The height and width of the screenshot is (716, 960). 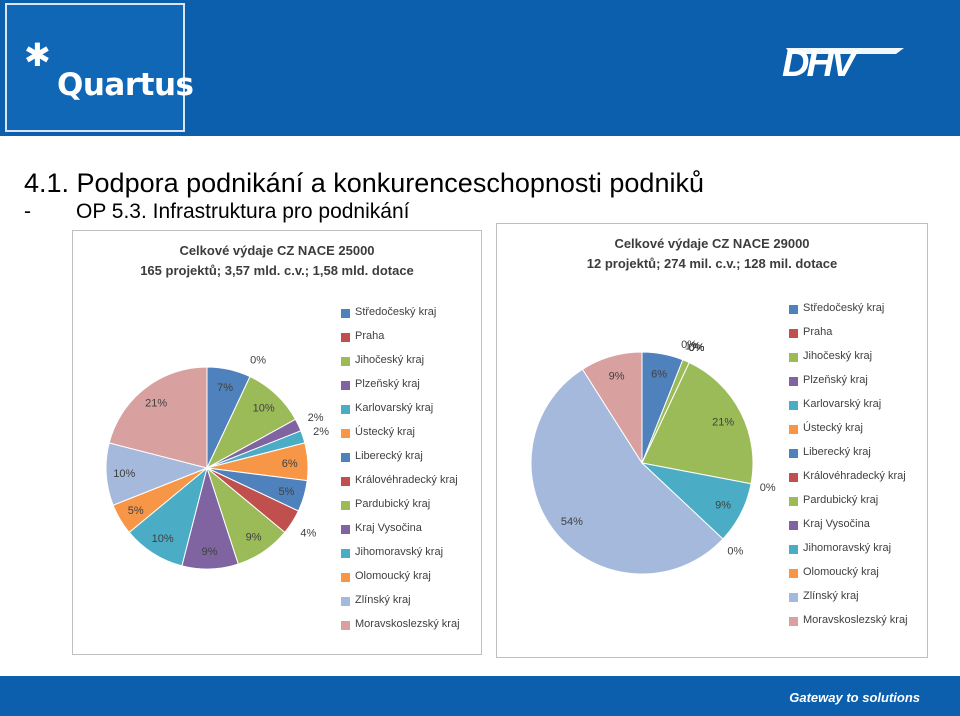 I want to click on quartus-logo: ✱ Quartus, so click(x=99, y=67).